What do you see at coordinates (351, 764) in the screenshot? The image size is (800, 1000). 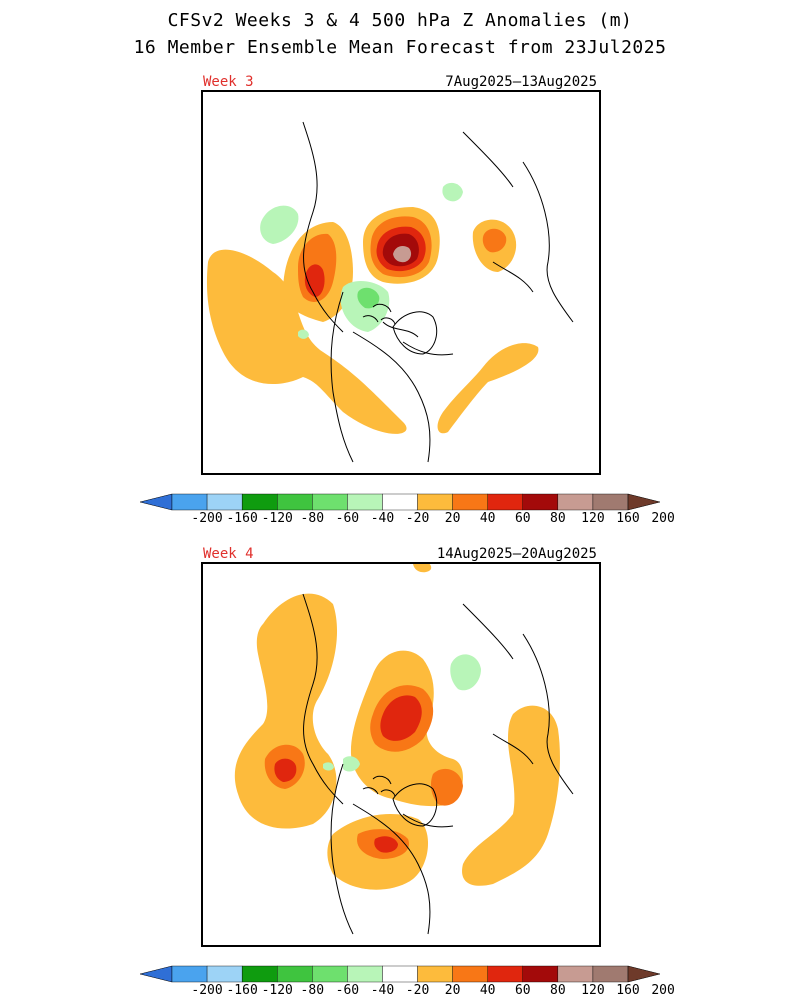 I see `w4-anomaly-neg20-canada` at bounding box center [351, 764].